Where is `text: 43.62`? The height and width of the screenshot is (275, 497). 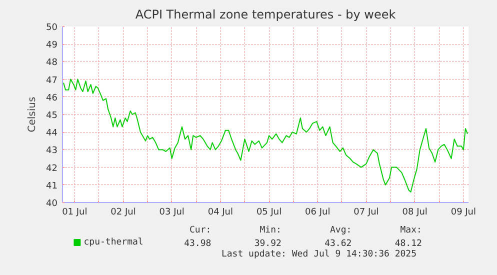
text: 43.62 is located at coordinates (338, 244).